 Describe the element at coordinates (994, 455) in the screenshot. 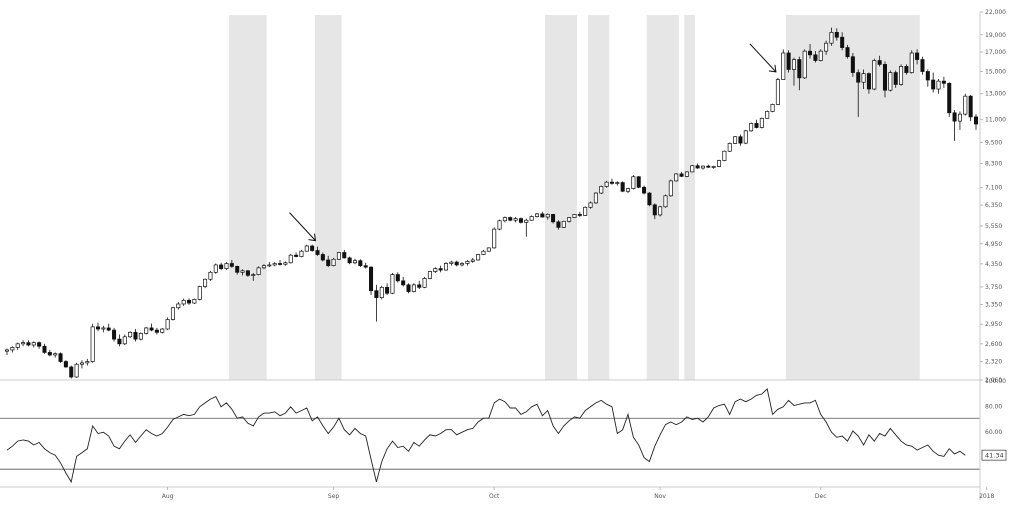

I see `rsi-last-value-badge: 41.34` at that location.